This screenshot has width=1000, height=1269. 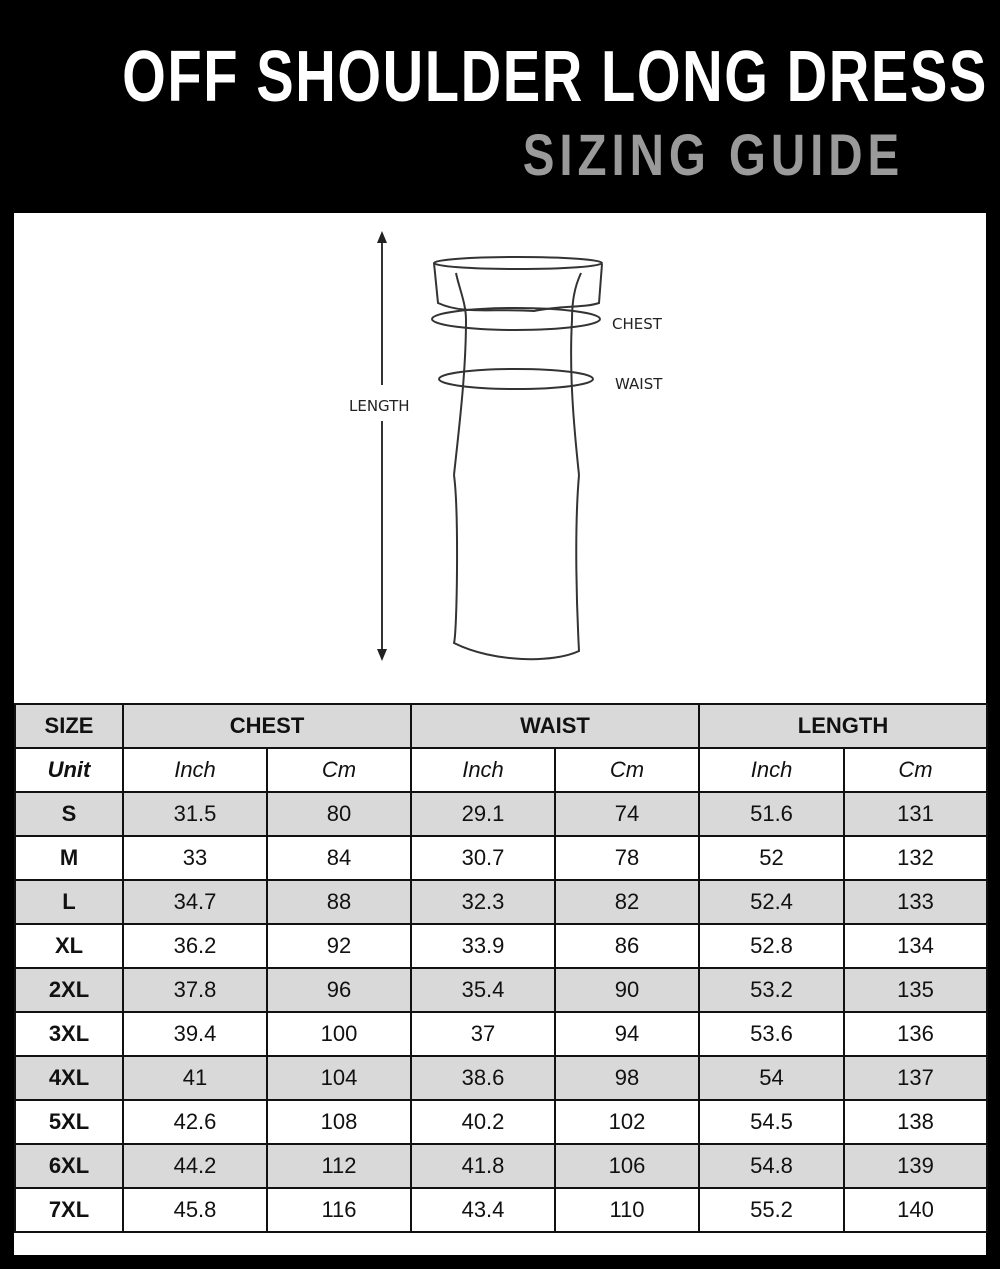 What do you see at coordinates (916, 1210) in the screenshot?
I see `value-cell: 140` at bounding box center [916, 1210].